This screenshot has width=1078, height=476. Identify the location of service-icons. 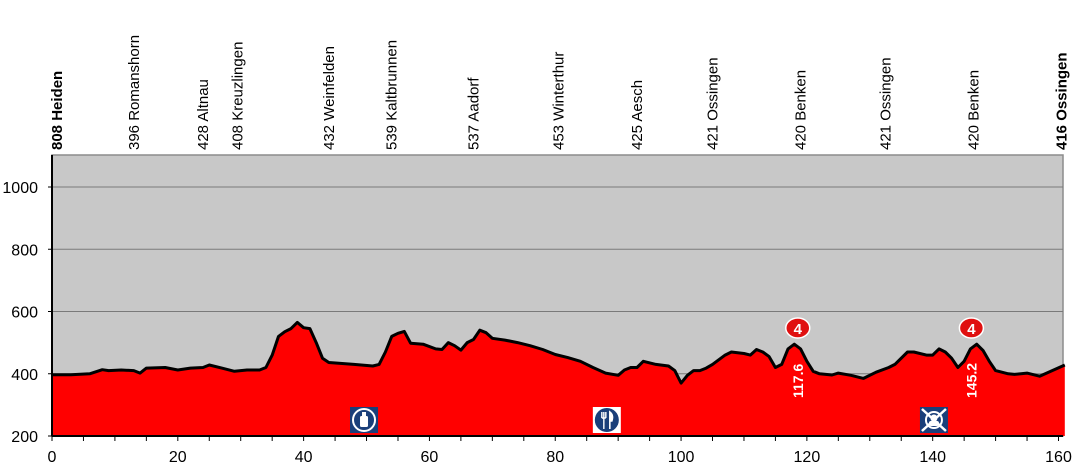
(649, 420).